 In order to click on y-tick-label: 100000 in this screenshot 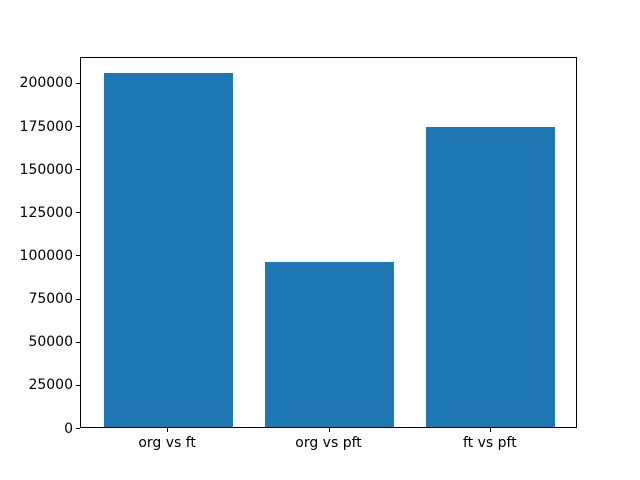, I will do `click(46, 255)`.